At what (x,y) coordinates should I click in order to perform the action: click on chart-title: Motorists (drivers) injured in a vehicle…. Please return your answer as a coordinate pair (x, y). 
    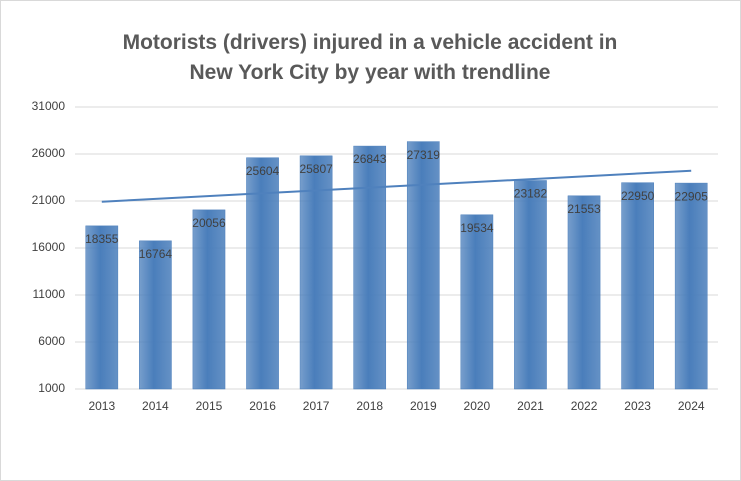
    Looking at the image, I should click on (370, 57).